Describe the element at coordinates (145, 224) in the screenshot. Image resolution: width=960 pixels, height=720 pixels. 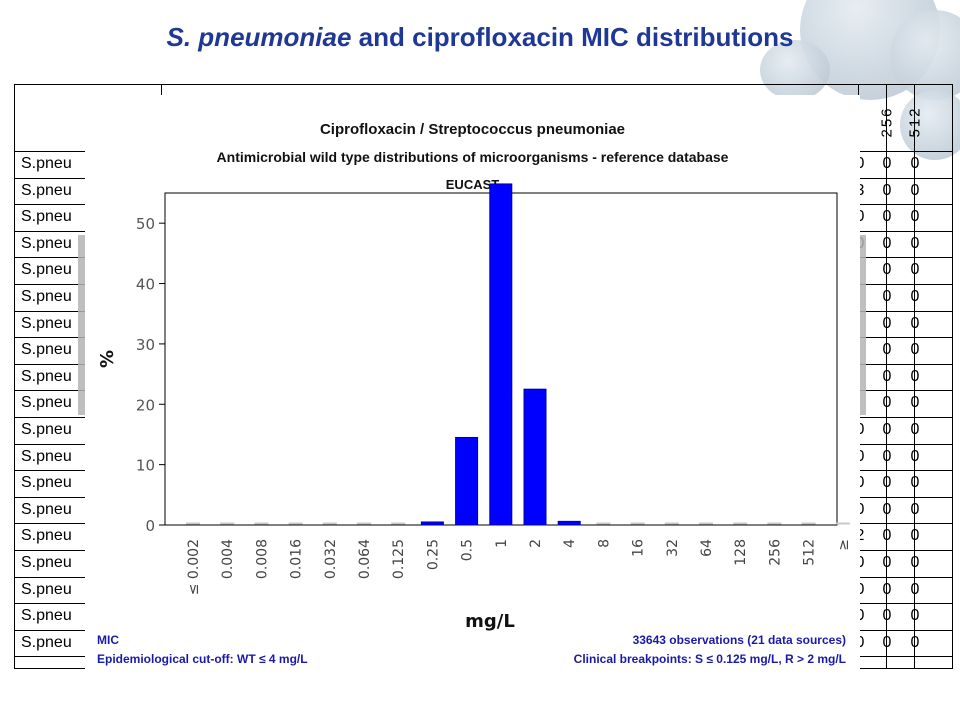
I see `y-tick-label: 50` at that location.